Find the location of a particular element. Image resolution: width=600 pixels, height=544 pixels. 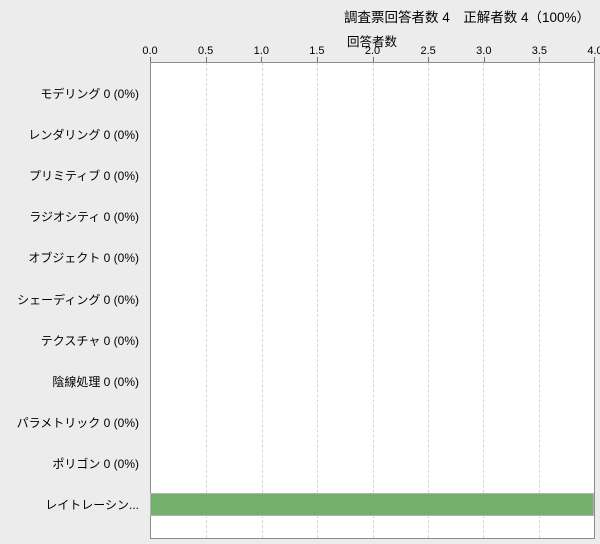

x-tick-label: 3.5 is located at coordinates (539, 51).